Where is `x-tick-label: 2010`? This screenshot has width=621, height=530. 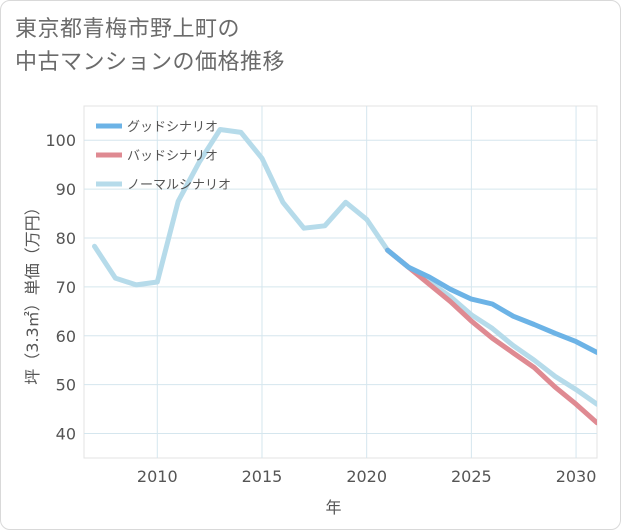
x-tick-label: 2010 is located at coordinates (157, 476).